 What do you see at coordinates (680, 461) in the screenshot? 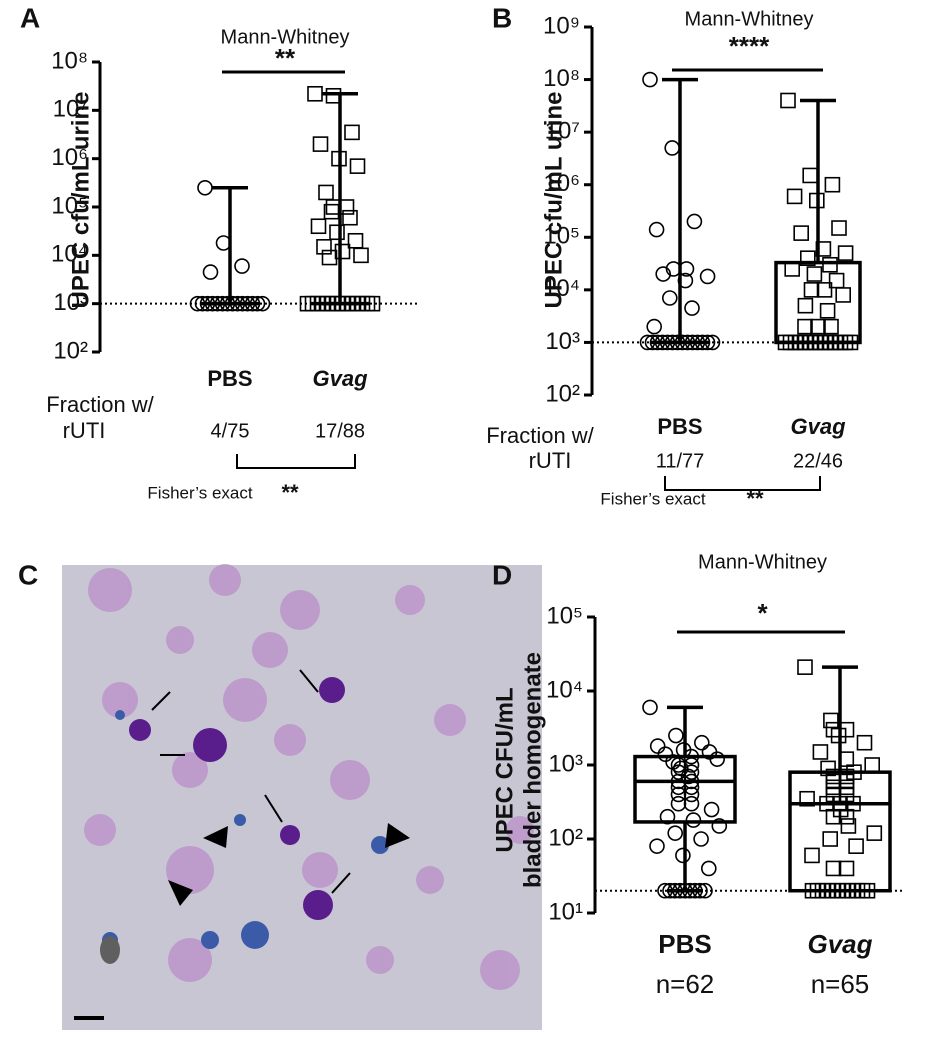
I see `footer-value: 11/77` at bounding box center [680, 461].